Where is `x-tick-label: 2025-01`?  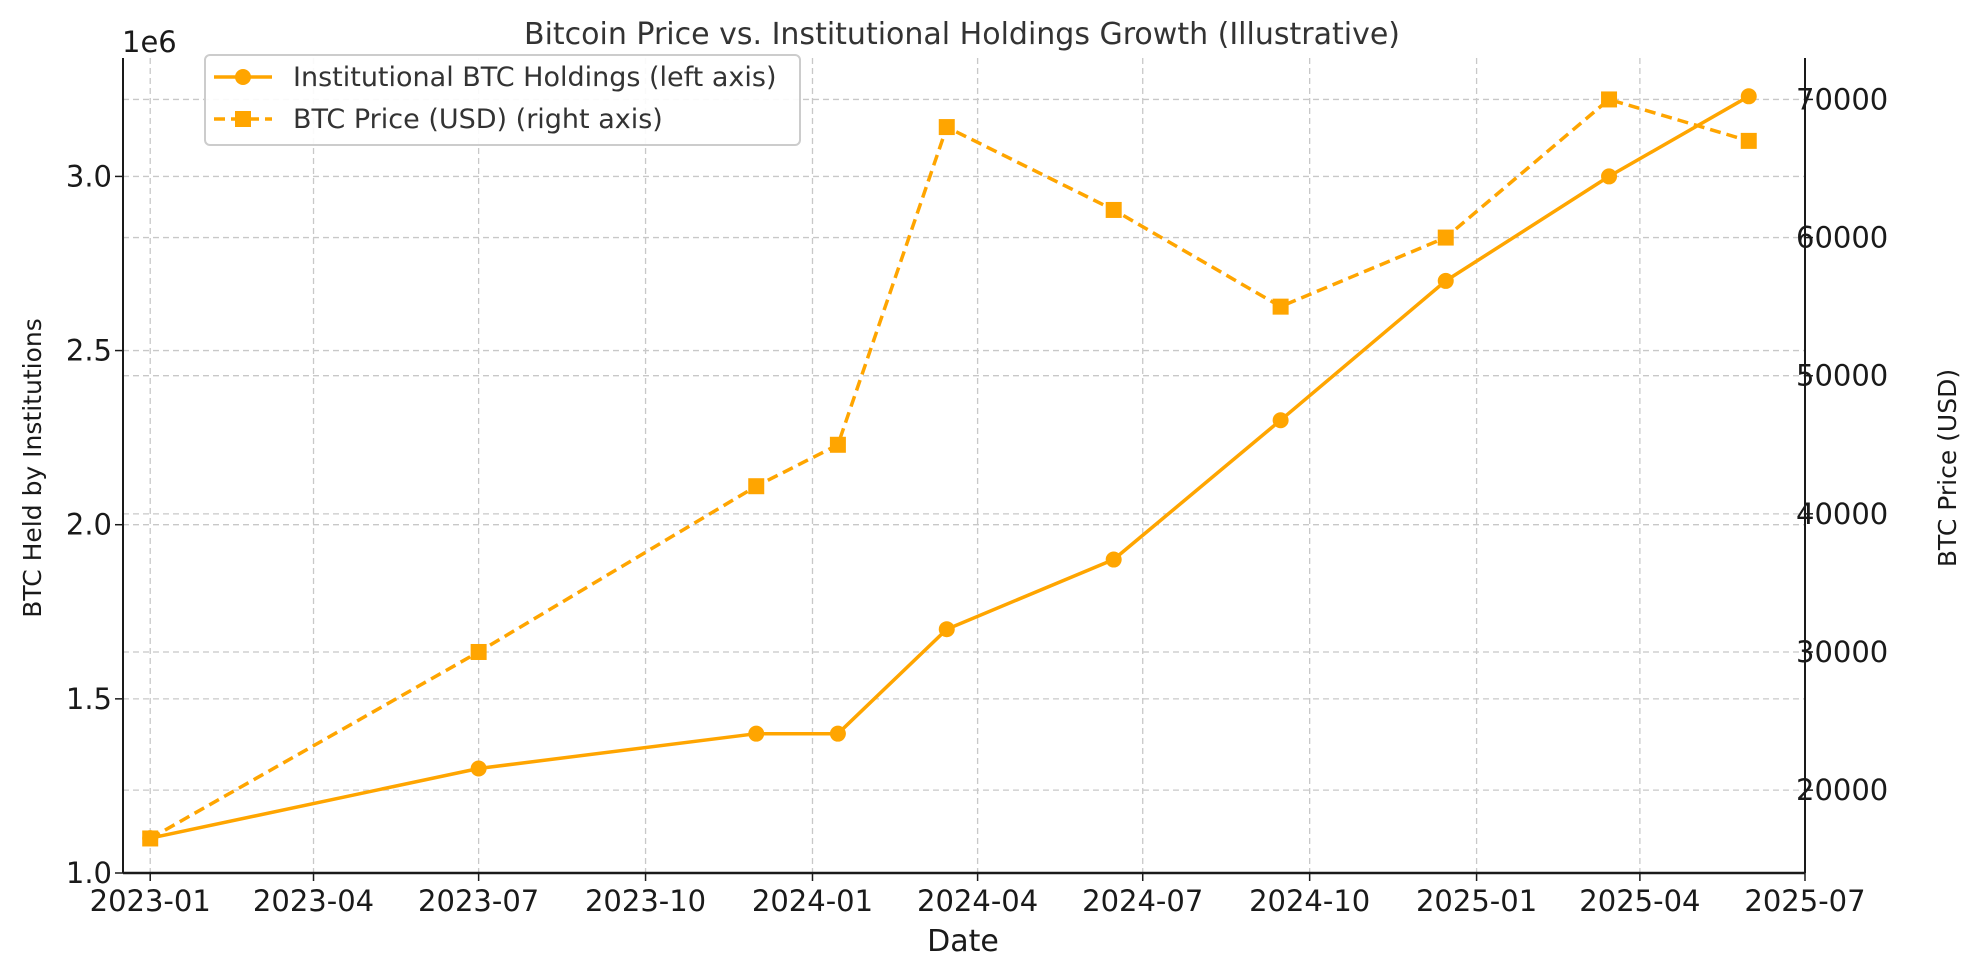 x-tick-label: 2025-01 is located at coordinates (1476, 901).